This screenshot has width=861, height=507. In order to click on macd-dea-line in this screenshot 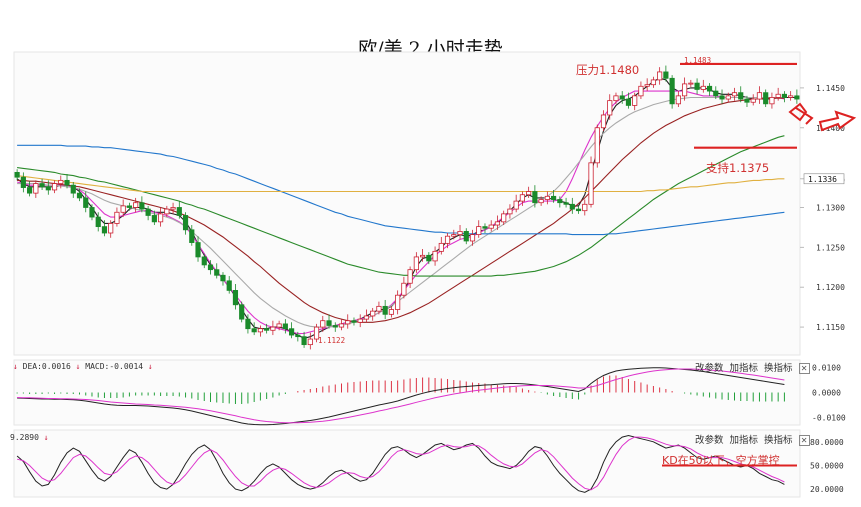, I will do `click(401, 396)`.